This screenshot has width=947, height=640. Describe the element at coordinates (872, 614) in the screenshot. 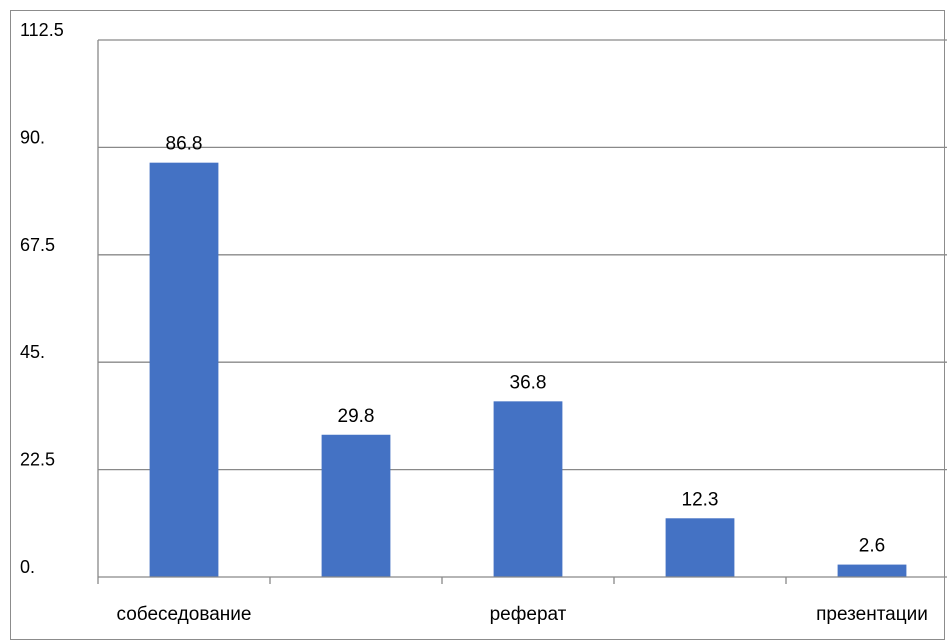

I see `x-tick-label: презентации` at that location.